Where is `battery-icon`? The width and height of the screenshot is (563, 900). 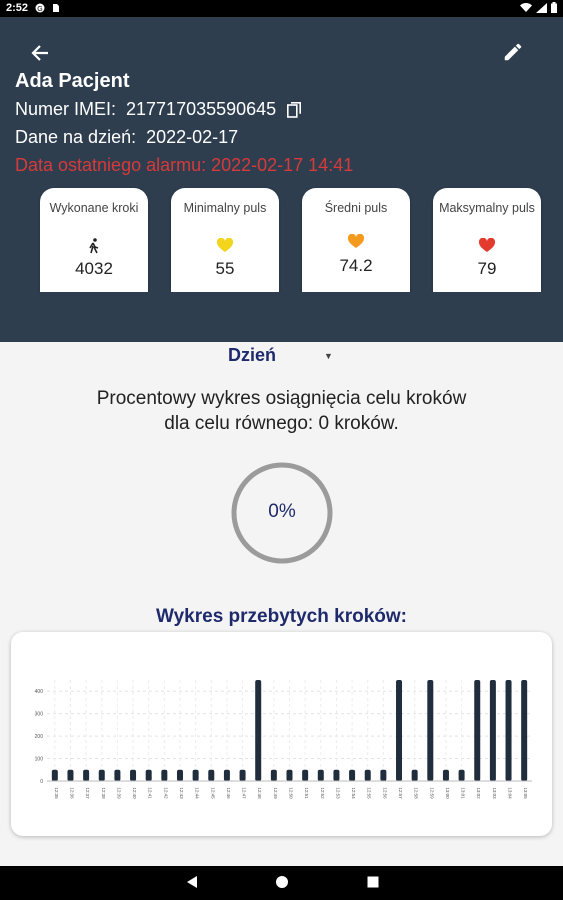
battery-icon is located at coordinates (554, 7).